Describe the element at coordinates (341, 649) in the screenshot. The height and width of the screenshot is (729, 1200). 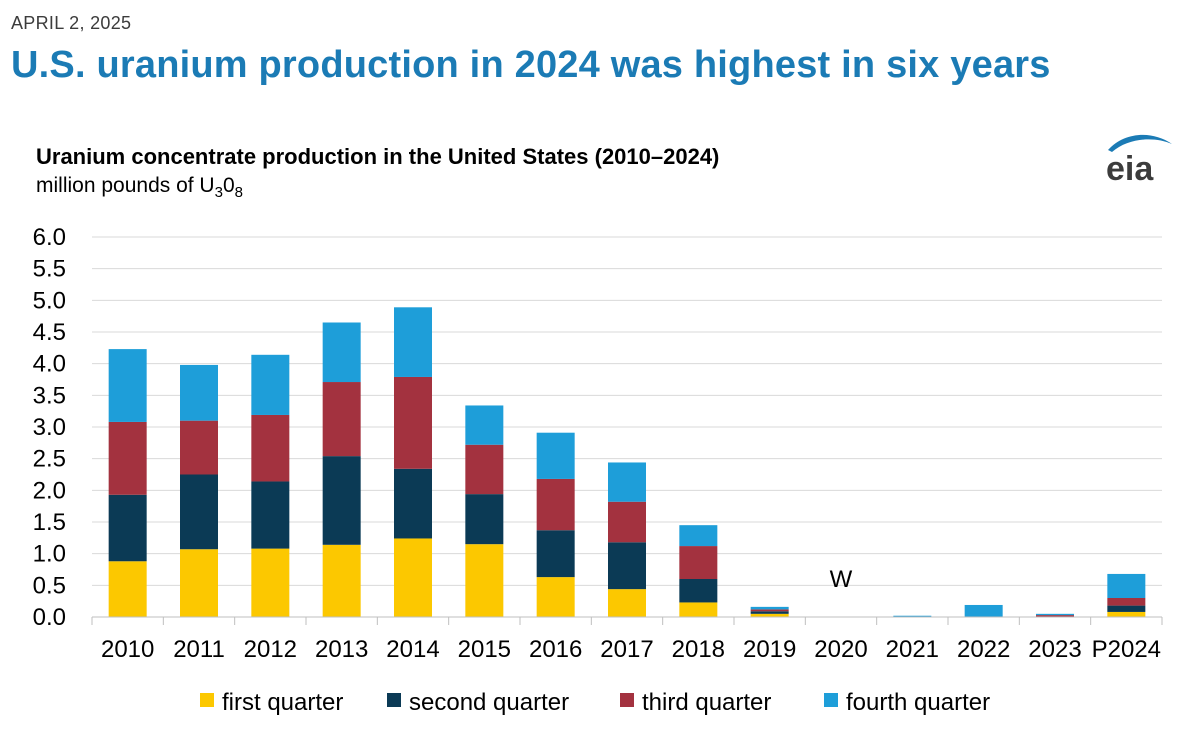
I see `x-tick-label: 2013` at that location.